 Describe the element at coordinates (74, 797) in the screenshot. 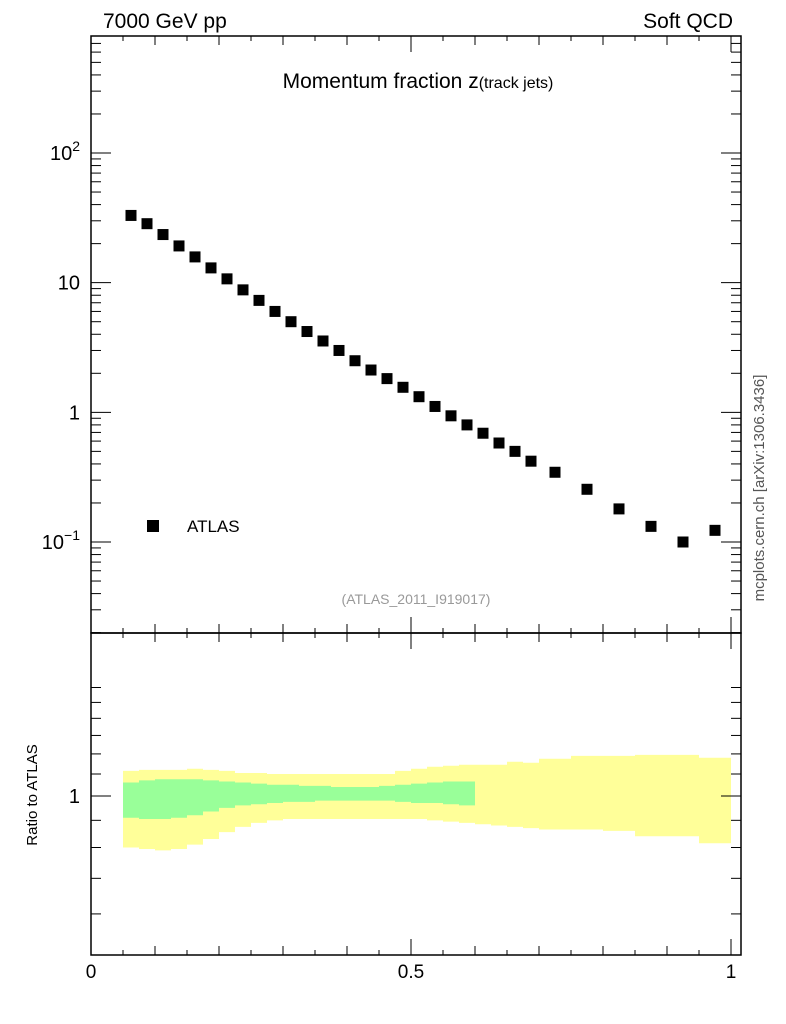

I see `ratio-y-tick-label: 1` at that location.